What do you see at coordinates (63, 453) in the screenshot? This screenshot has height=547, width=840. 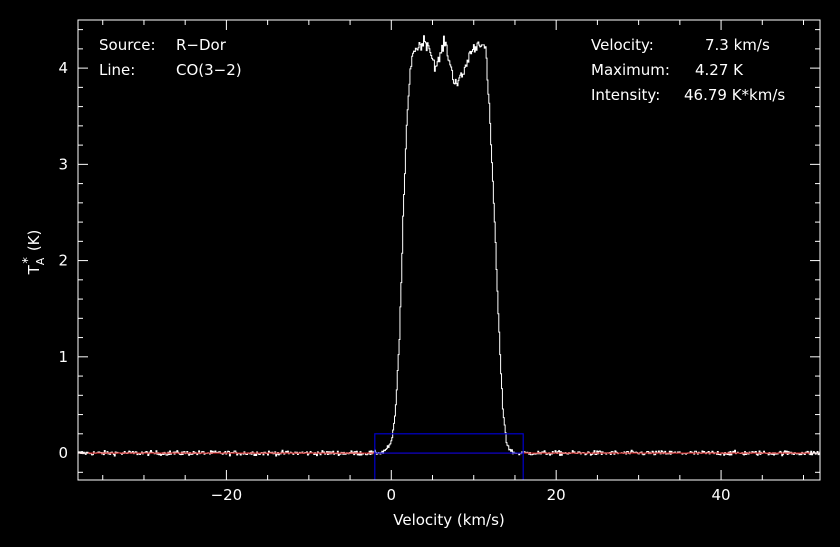 I see `y-tick-label: 0` at bounding box center [63, 453].